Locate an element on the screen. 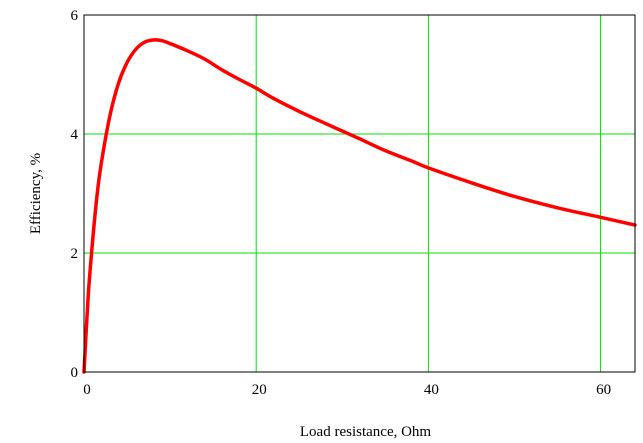 This screenshot has width=643, height=443. y-tick-label: 0 is located at coordinates (75, 373).